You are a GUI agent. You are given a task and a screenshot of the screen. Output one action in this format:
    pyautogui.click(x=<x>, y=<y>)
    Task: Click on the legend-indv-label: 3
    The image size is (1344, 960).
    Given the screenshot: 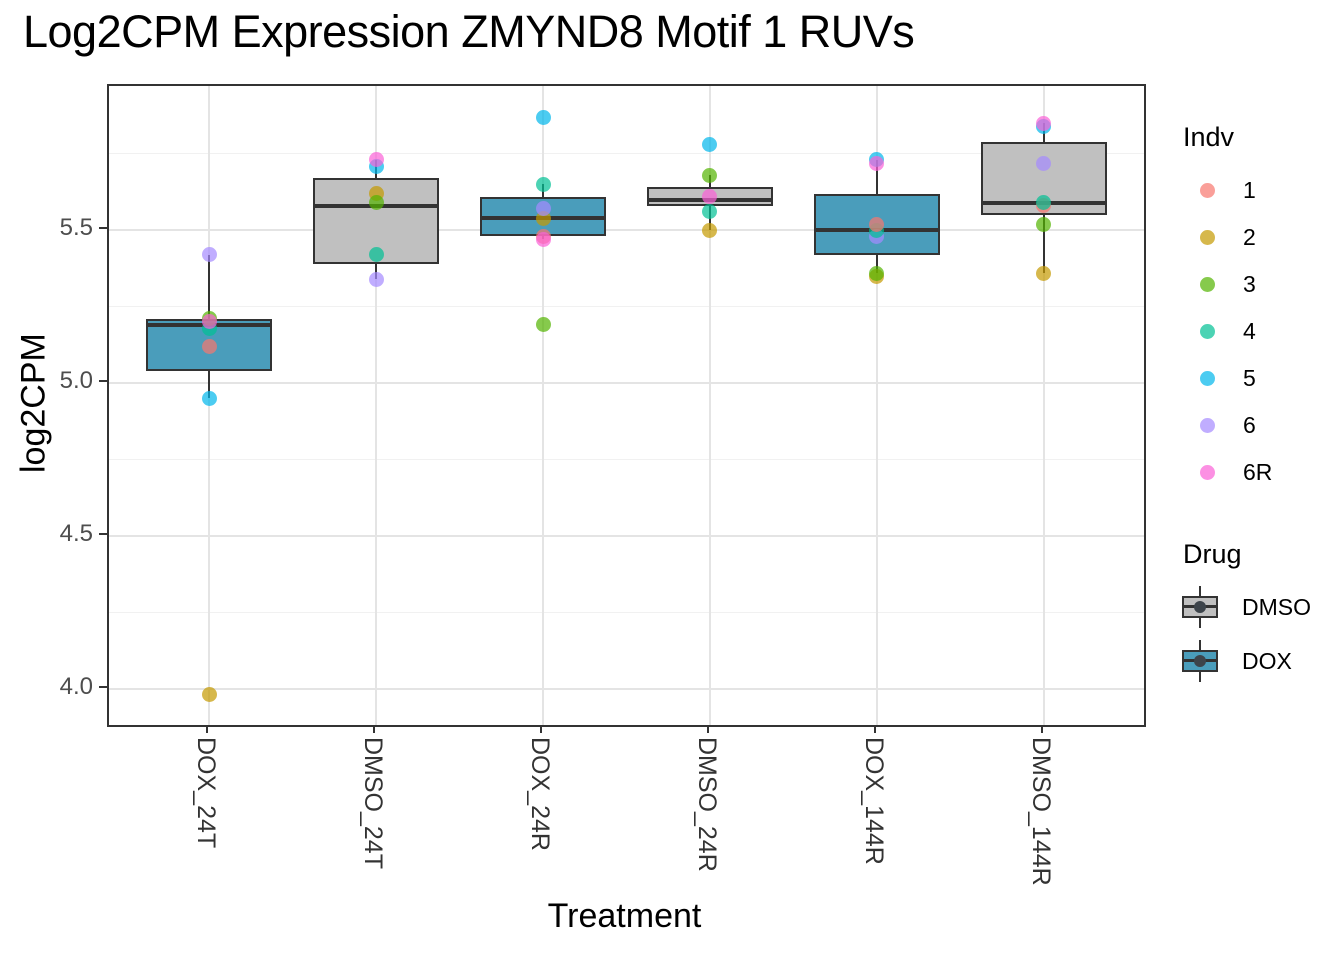 What is the action you would take?
    pyautogui.click(x=1249, y=284)
    